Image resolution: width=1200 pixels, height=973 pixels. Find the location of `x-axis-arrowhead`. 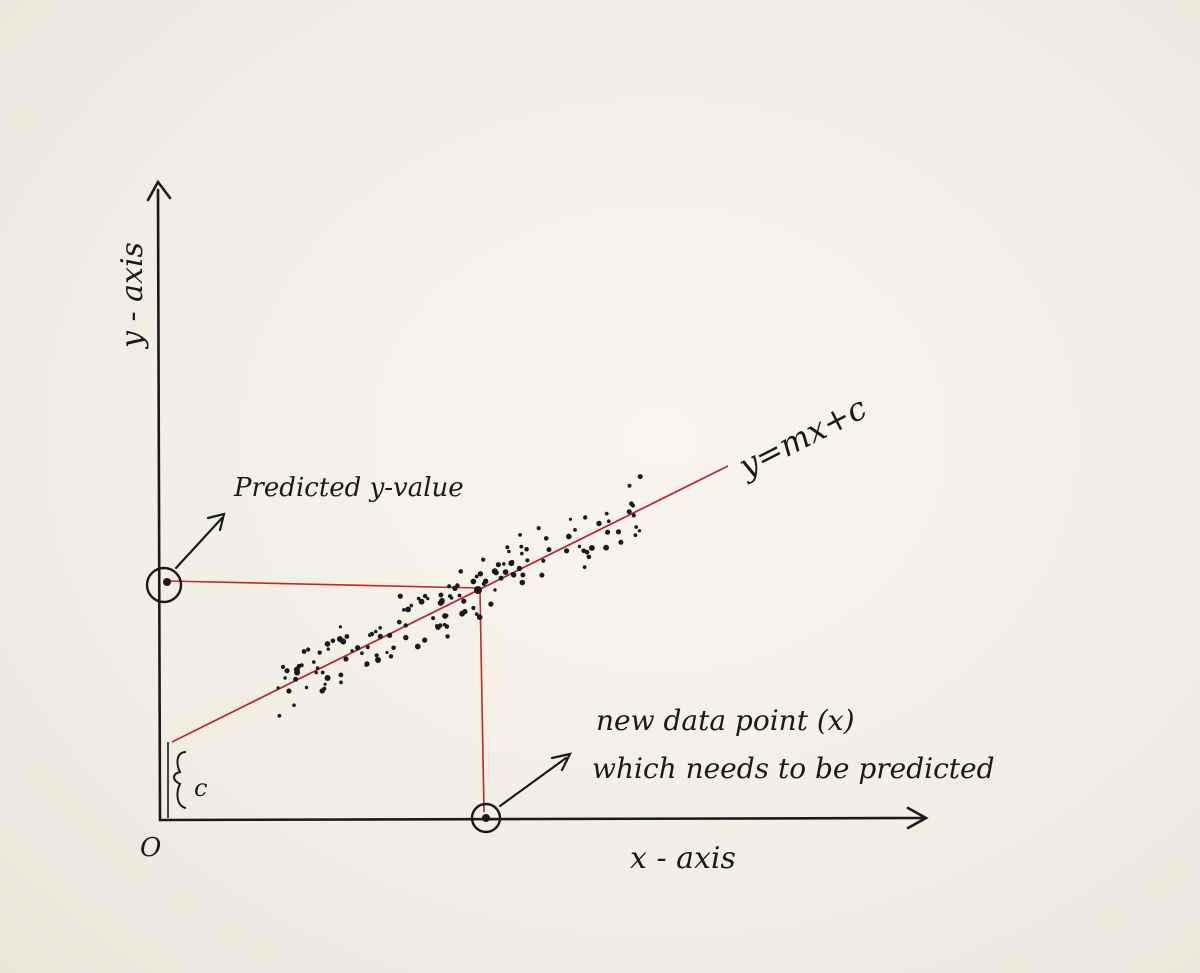

x-axis-arrowhead is located at coordinates (917, 818).